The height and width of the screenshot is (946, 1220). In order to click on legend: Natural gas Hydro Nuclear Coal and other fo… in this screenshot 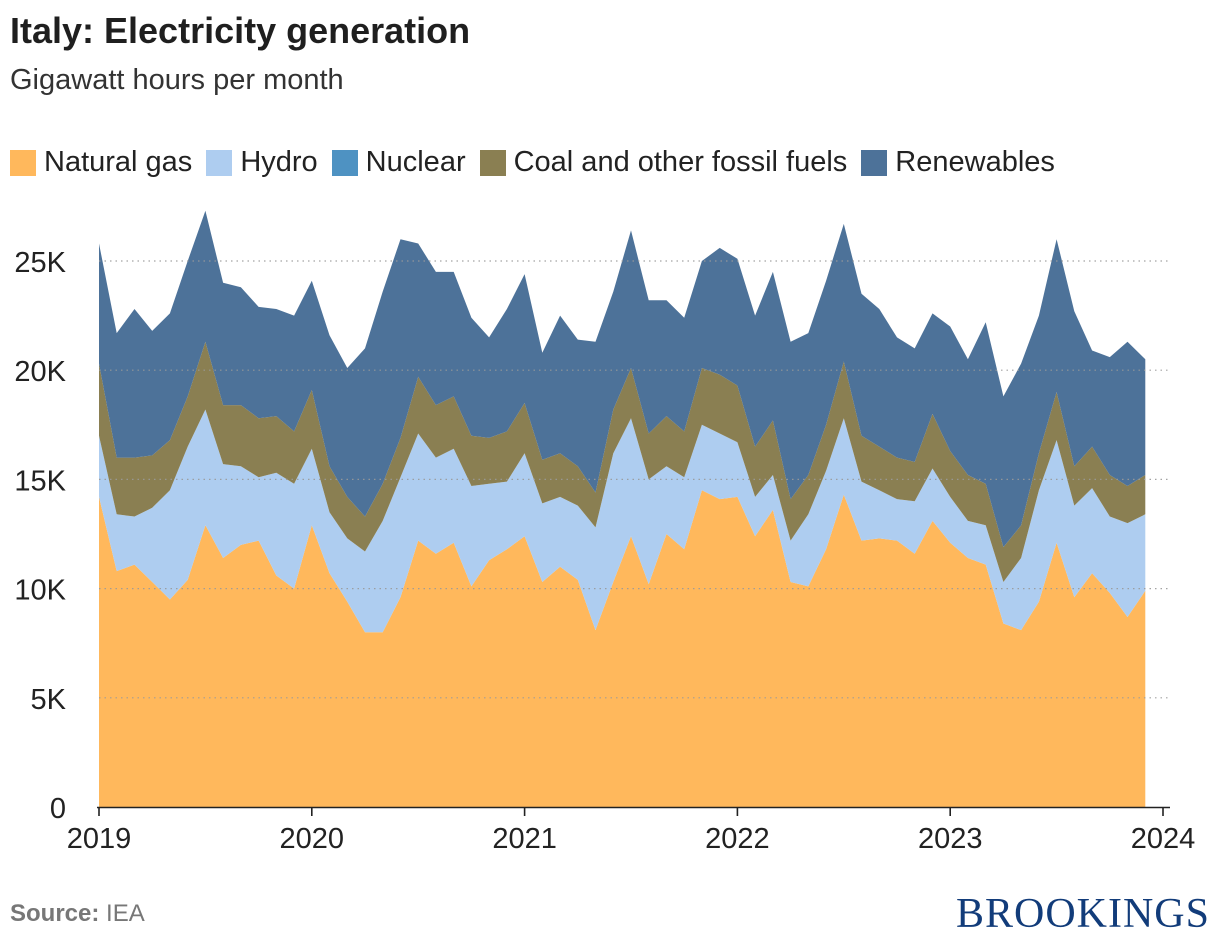, I will do `click(539, 162)`.